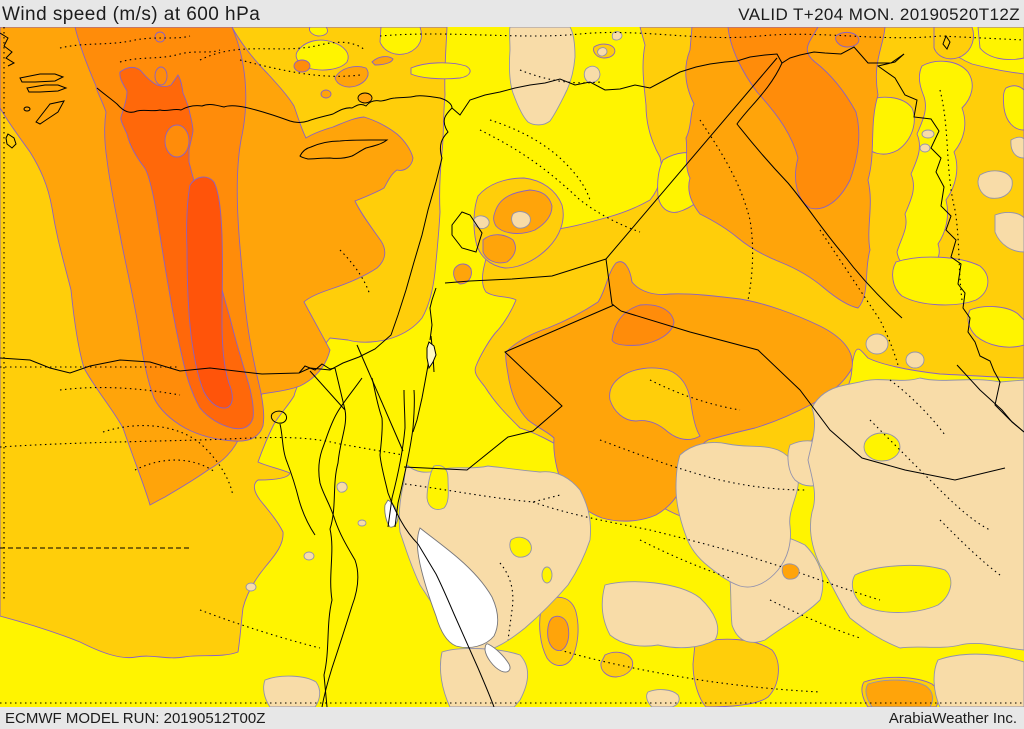  What do you see at coordinates (135, 718) in the screenshot?
I see `svg-text: ECMWF MODEL RUN: 20190512T00Z` at bounding box center [135, 718].